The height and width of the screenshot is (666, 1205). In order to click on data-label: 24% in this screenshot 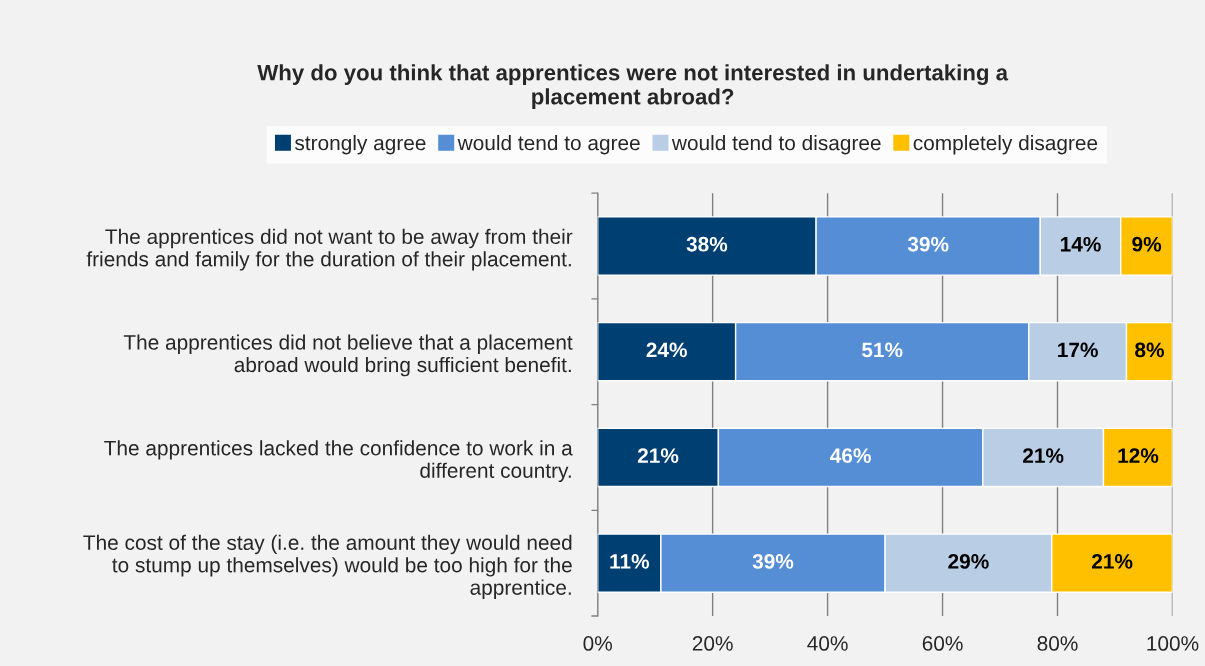, I will do `click(666, 350)`.